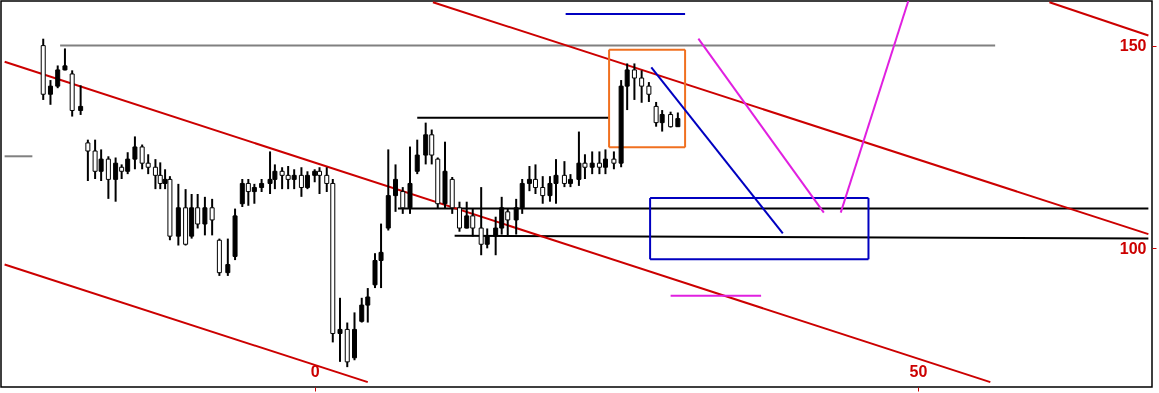  What do you see at coordinates (1133, 46) in the screenshot?
I see `y-tick-label: 150` at bounding box center [1133, 46].